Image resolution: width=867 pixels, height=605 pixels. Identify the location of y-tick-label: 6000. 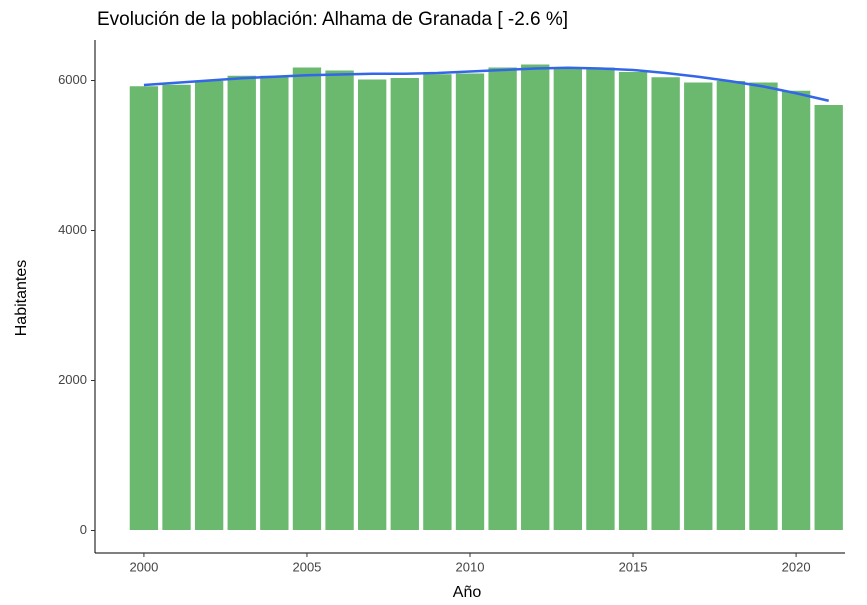
(72, 79).